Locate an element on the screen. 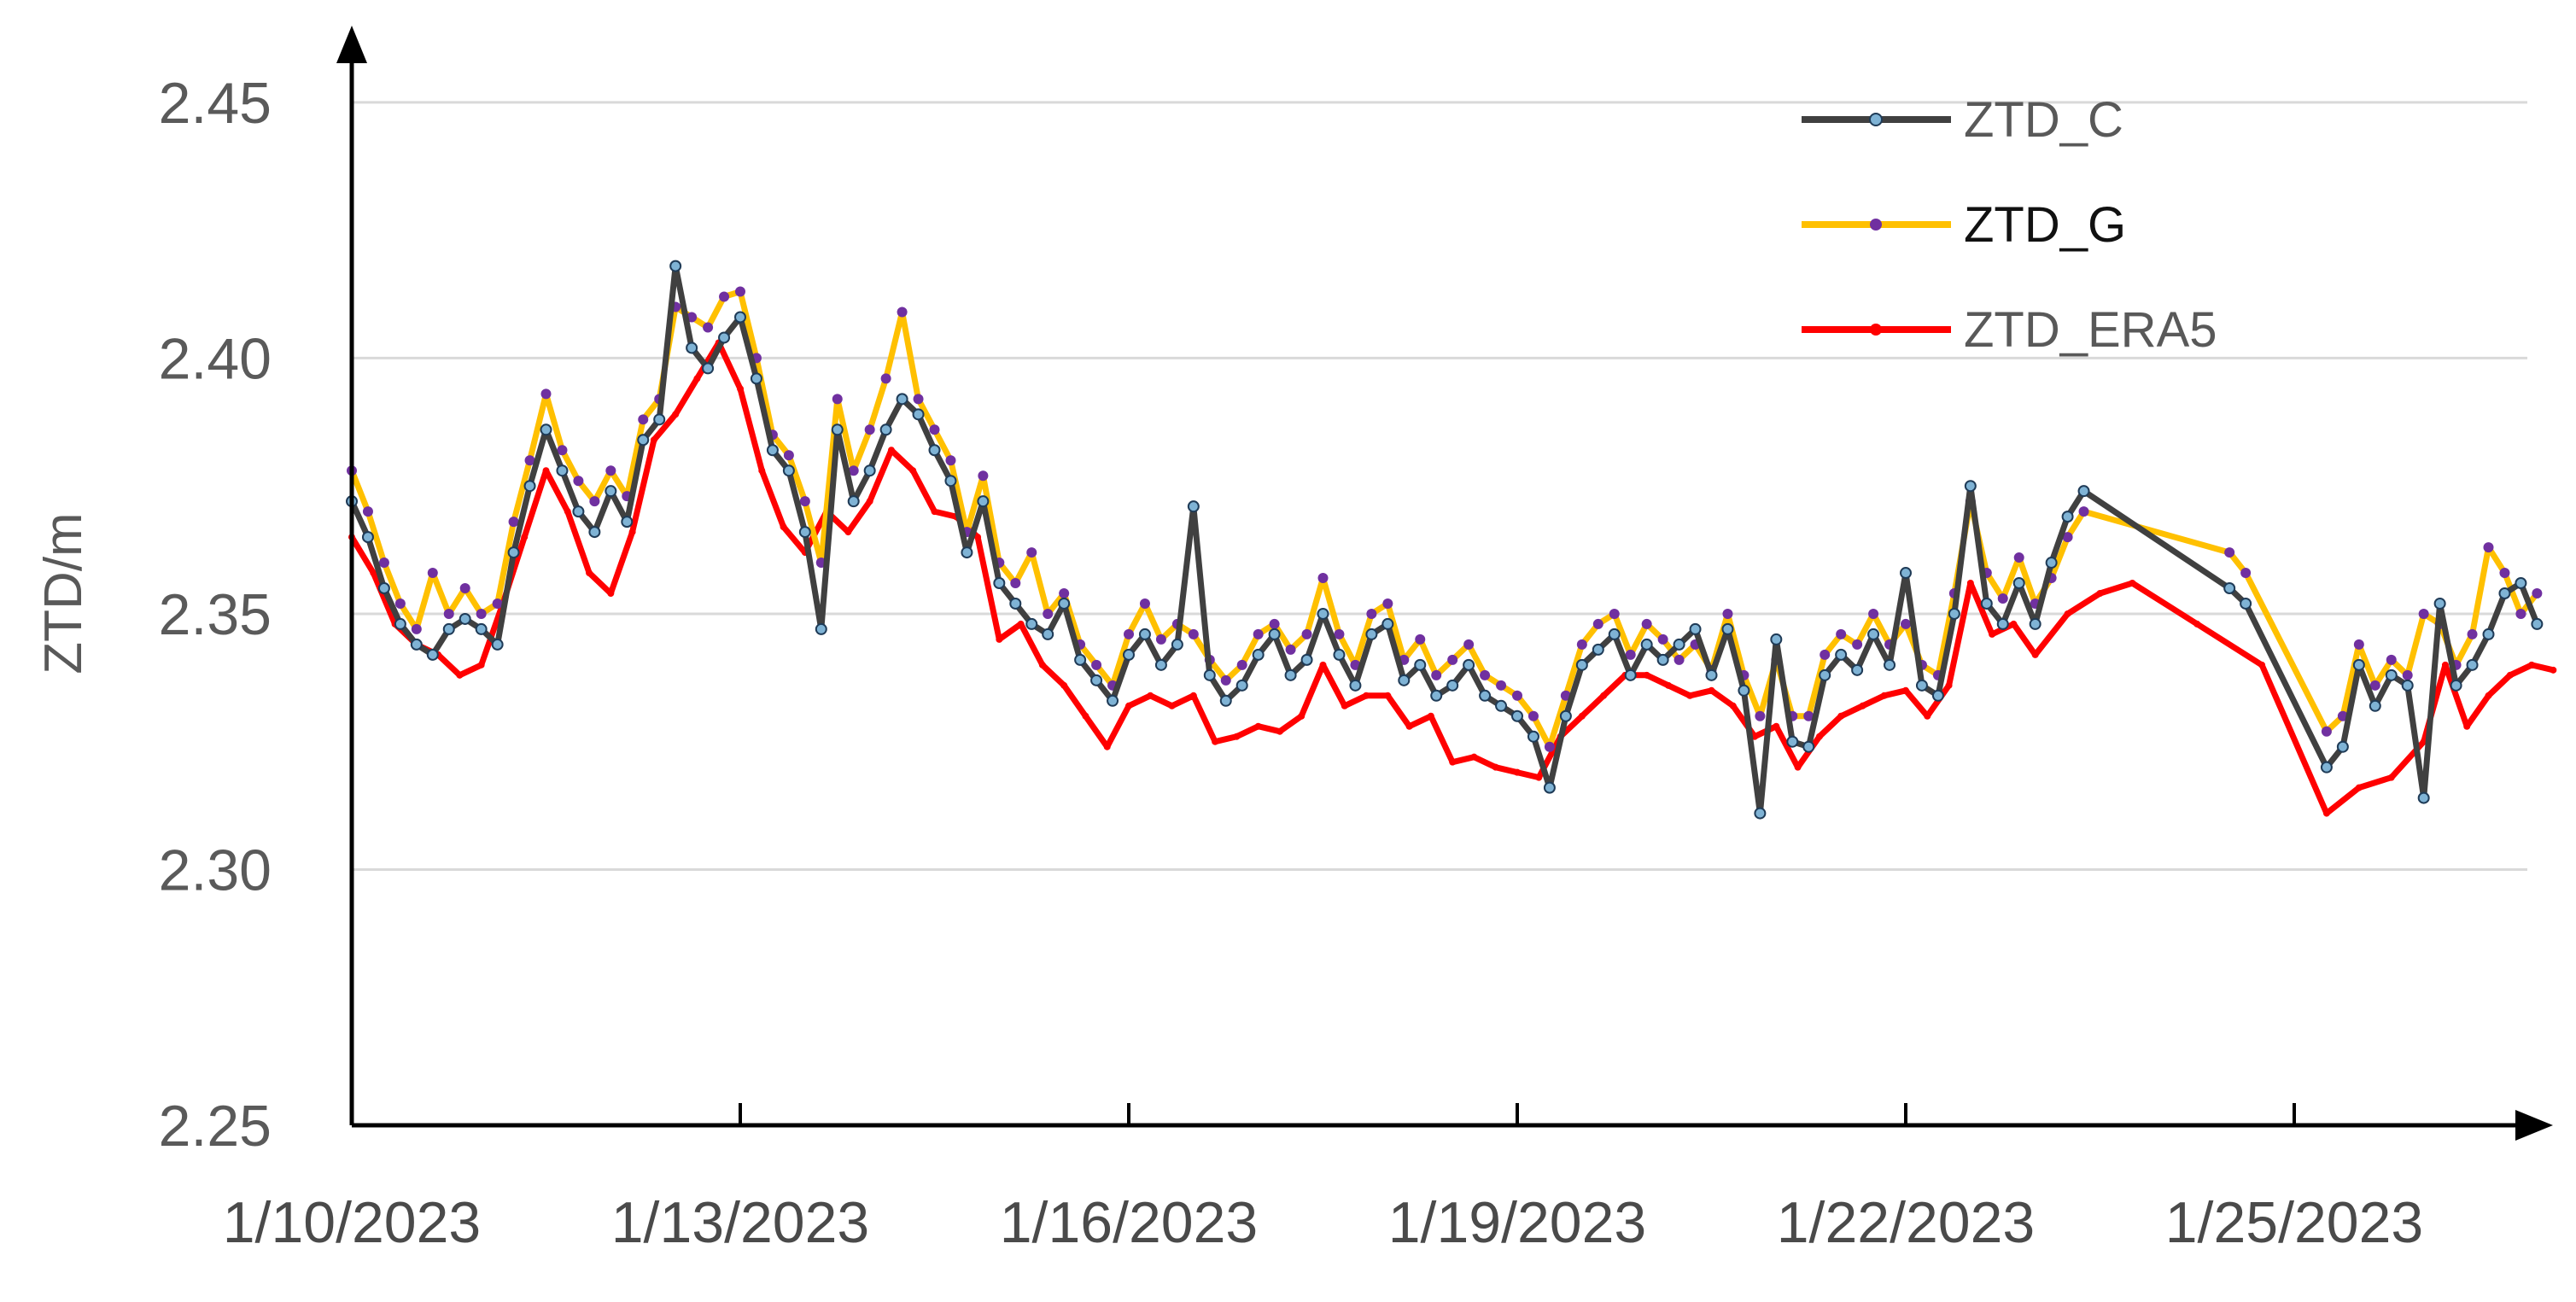  legend-label: ZTD_C is located at coordinates (2043, 120).